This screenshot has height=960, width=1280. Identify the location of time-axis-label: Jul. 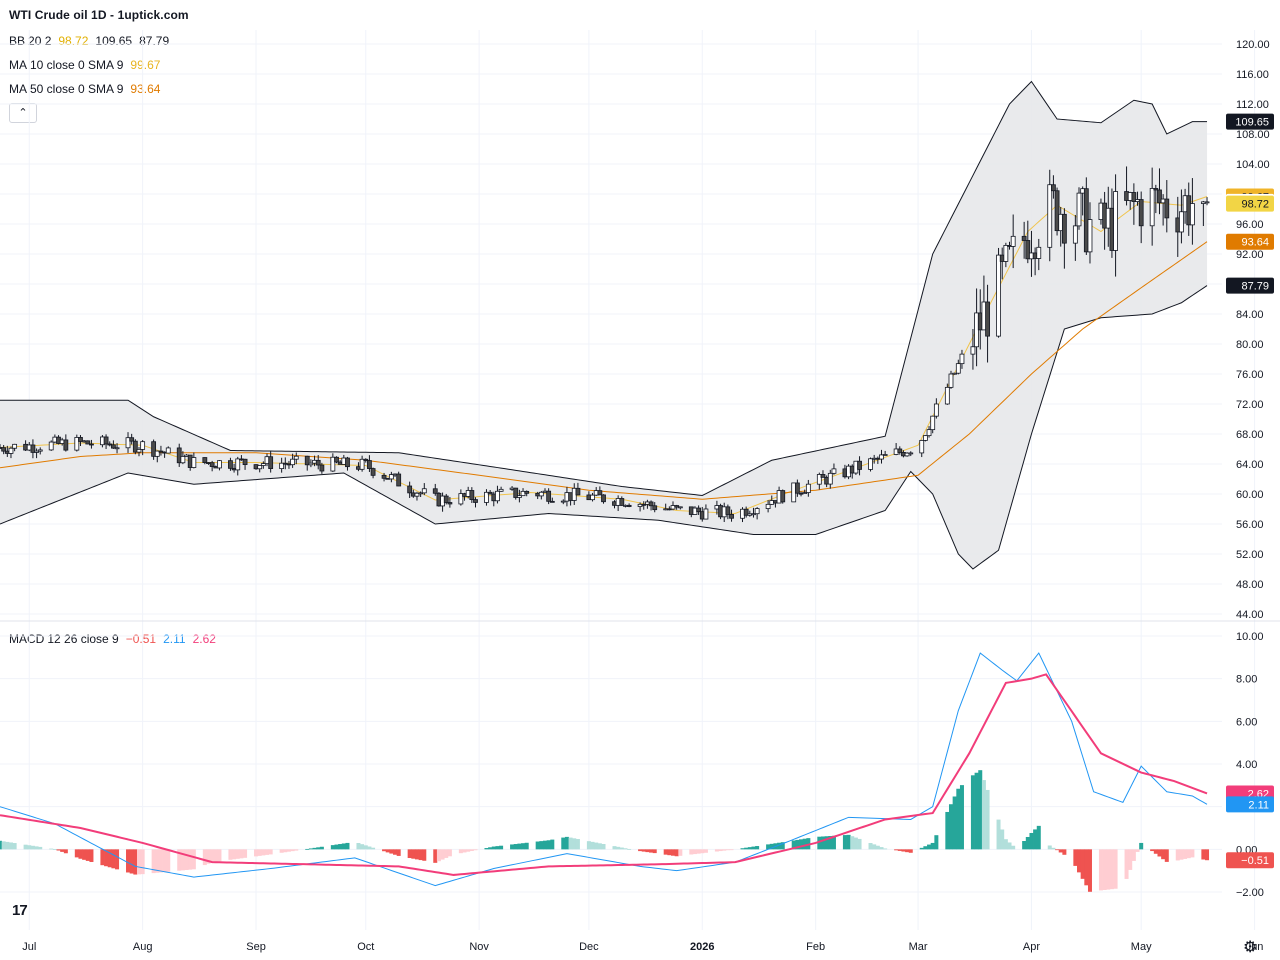
(29, 947).